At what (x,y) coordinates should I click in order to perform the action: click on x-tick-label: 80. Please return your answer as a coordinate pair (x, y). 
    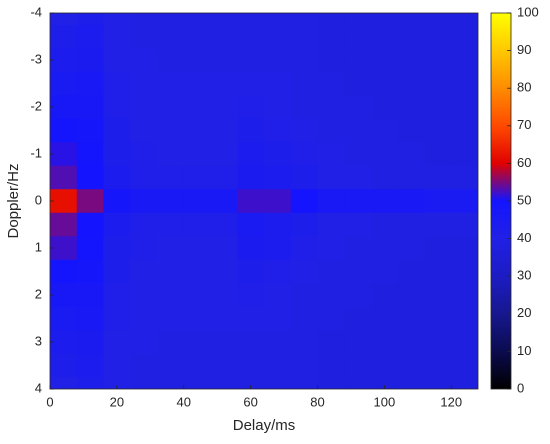
    Looking at the image, I should click on (317, 401).